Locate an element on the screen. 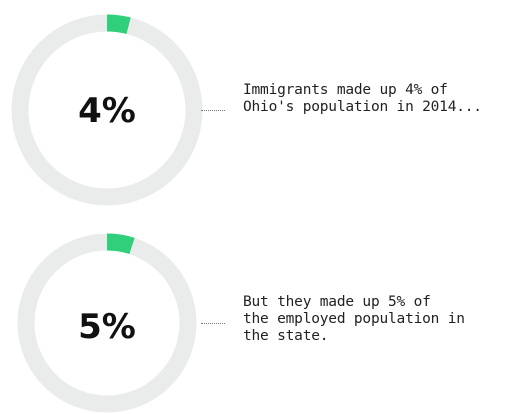 This screenshot has width=511, height=414. caption-line: the employed population in is located at coordinates (354, 319).